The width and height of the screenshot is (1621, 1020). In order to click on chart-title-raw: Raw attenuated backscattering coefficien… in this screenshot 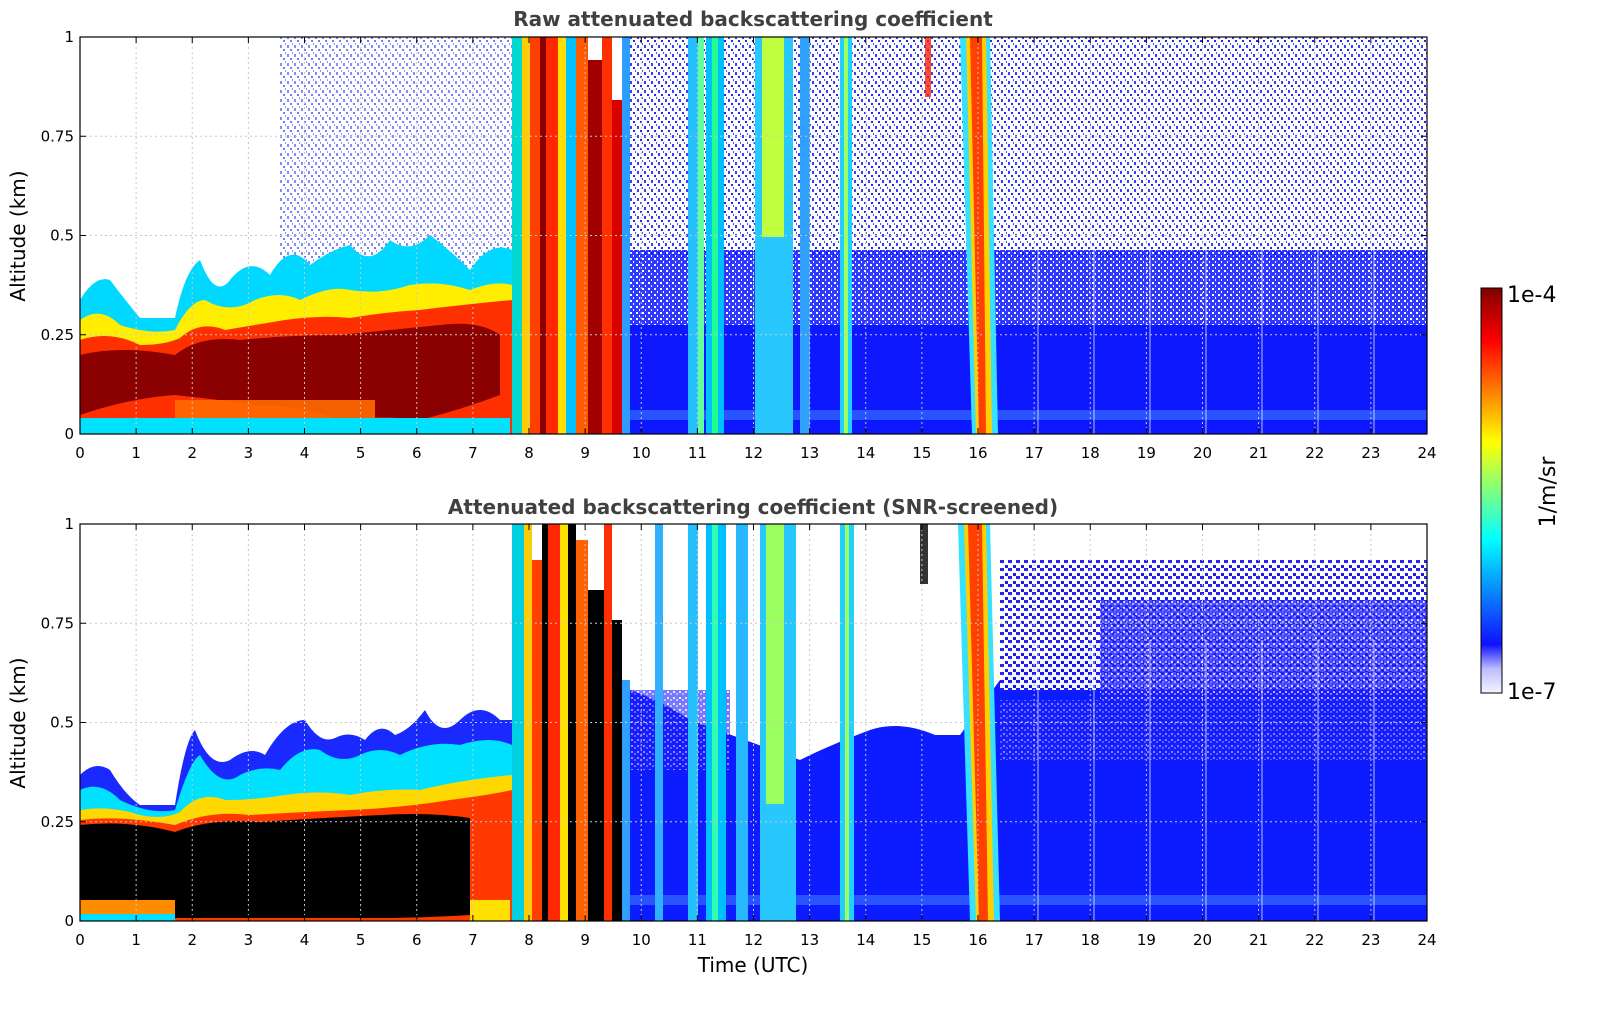, I will do `click(753, 19)`.